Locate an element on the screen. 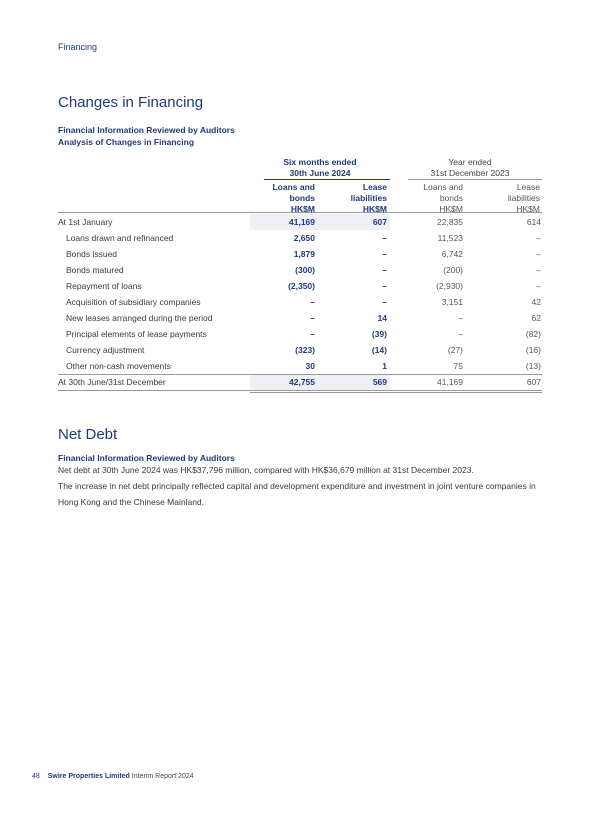 This screenshot has height=814, width=600. cell-c1: 2,650 is located at coordinates (304, 238).